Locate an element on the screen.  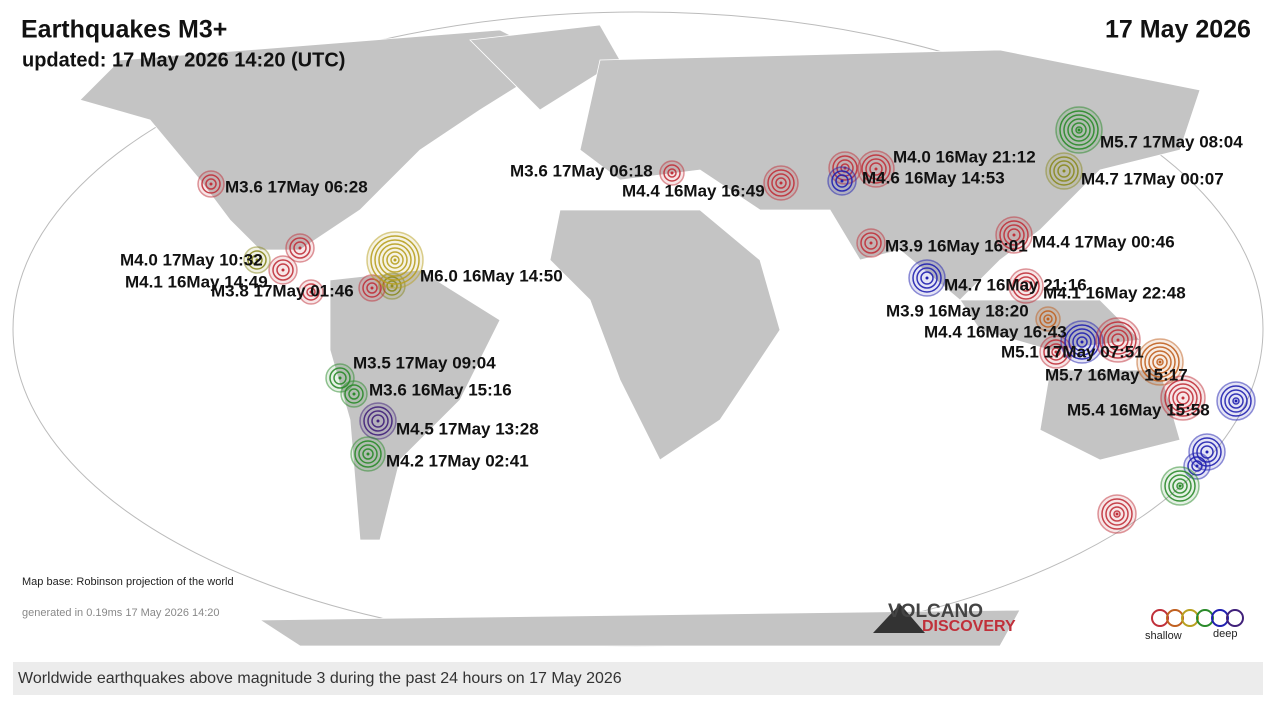
quake-label: M3.6 16May 15:16 is located at coordinates (440, 389).